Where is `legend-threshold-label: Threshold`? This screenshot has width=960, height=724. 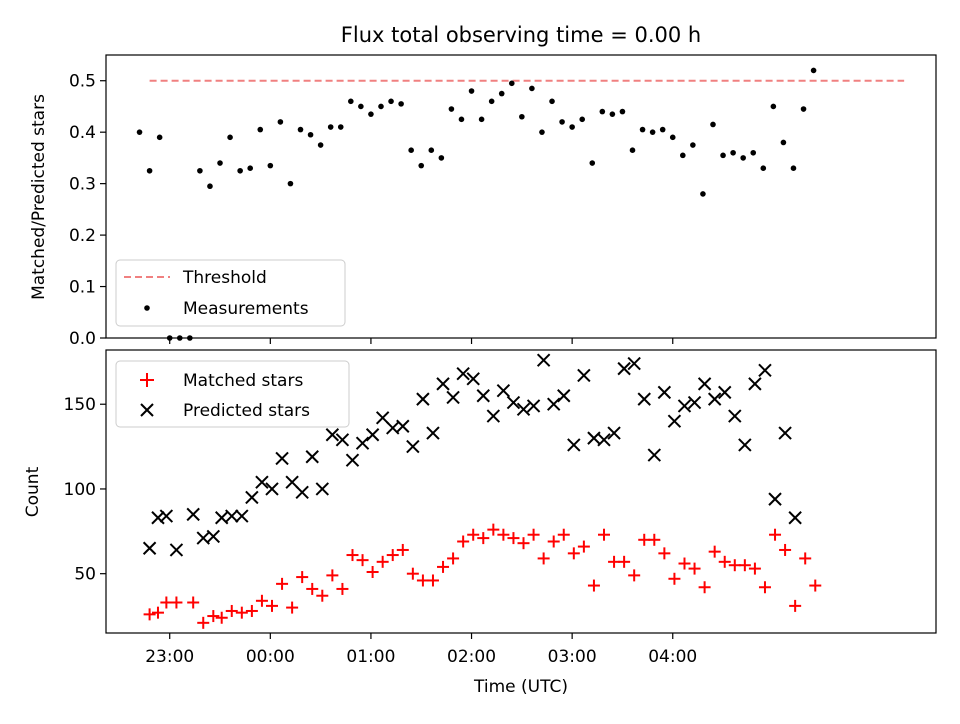
legend-threshold-label: Threshold is located at coordinates (224, 278).